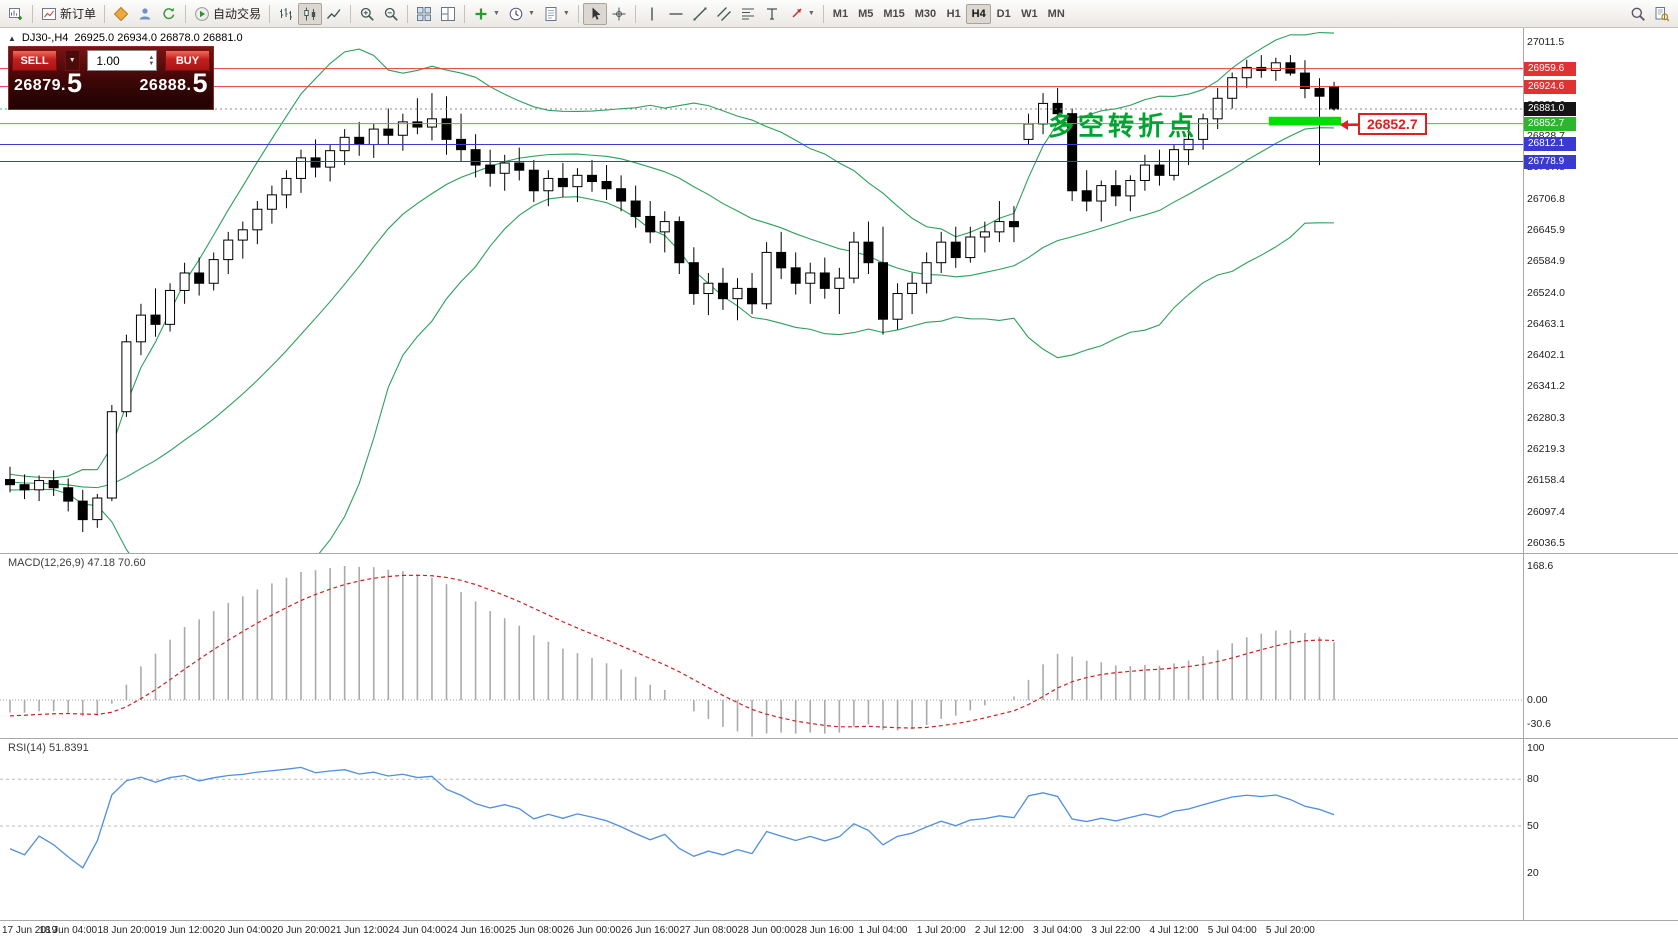 The image size is (1678, 949). What do you see at coordinates (1550, 86) in the screenshot?
I see `price-badge: 26924.6` at bounding box center [1550, 86].